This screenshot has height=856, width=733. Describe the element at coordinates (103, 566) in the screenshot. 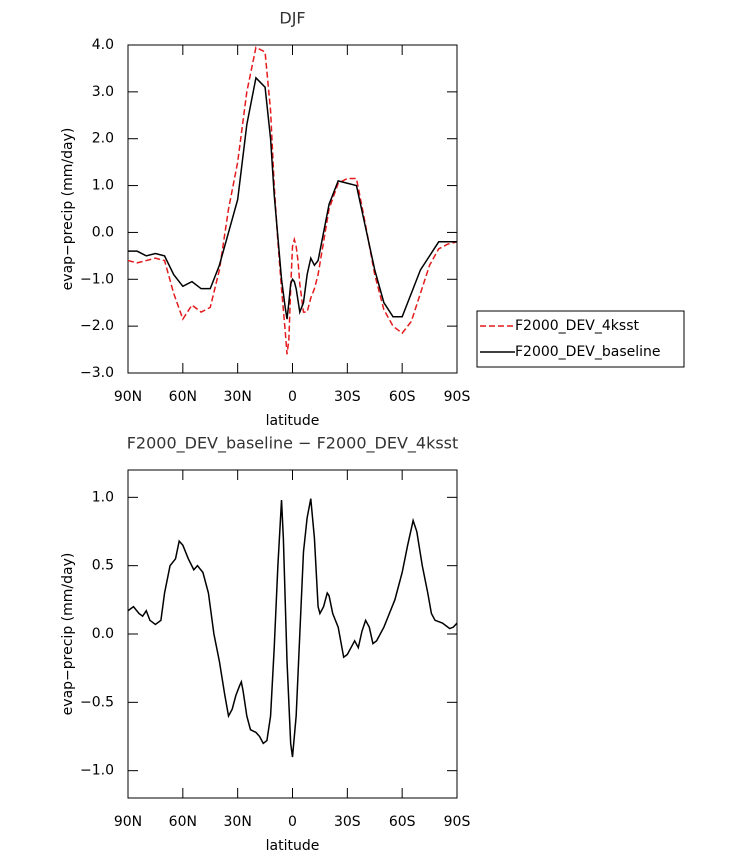

I see `y-tick-label: 0.5` at that location.